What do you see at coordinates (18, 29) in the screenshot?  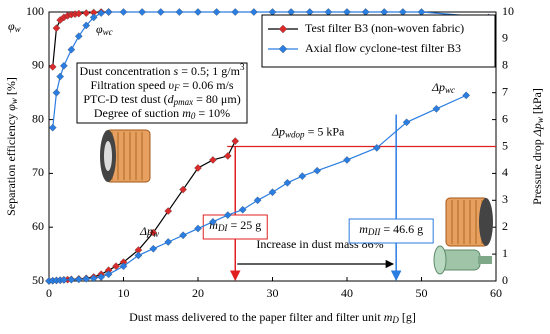 I see `text-part: w` at bounding box center [18, 29].